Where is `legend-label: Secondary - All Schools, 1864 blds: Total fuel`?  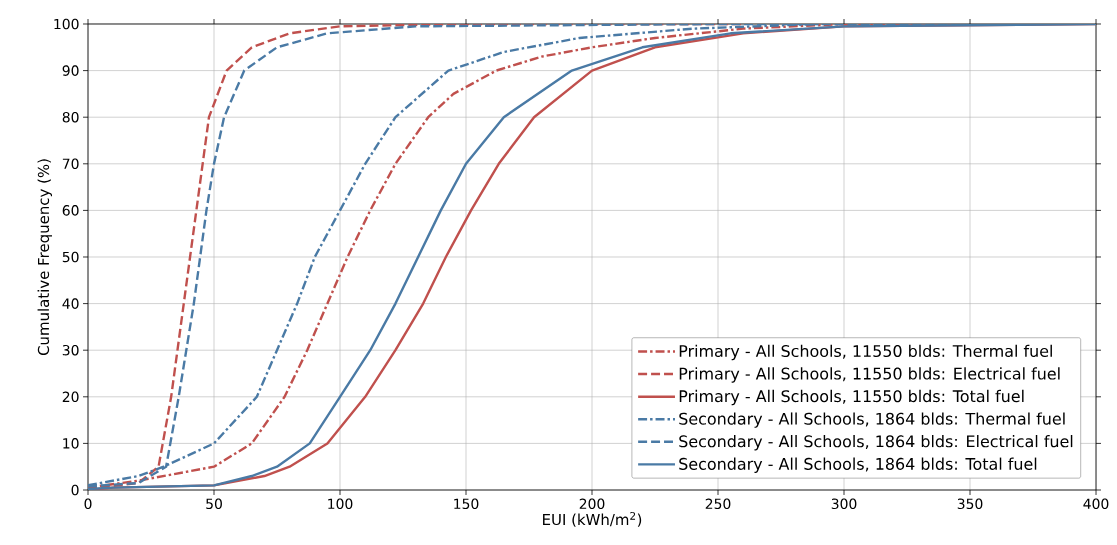
legend-label: Secondary - All Schools, 1864 blds: Total fuel is located at coordinates (858, 465).